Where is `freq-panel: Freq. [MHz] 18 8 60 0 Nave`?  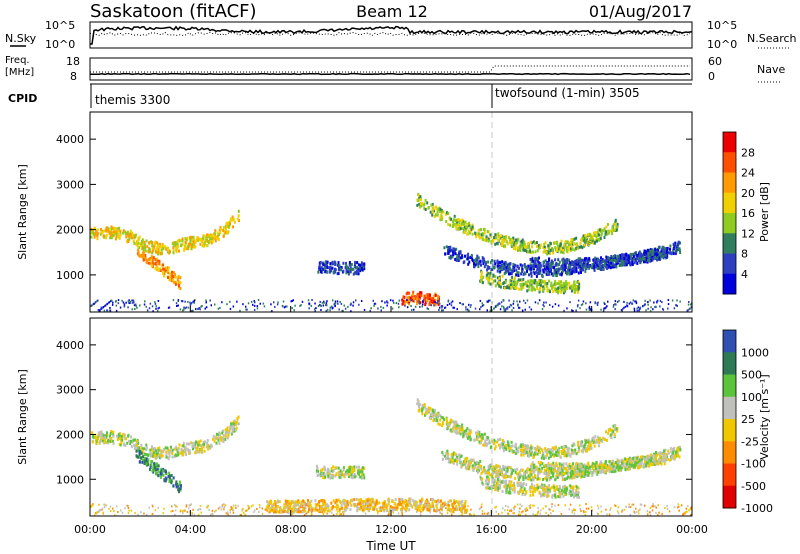 freq-panel: Freq. [MHz] 18 8 60 0 Nave is located at coordinates (395, 69).